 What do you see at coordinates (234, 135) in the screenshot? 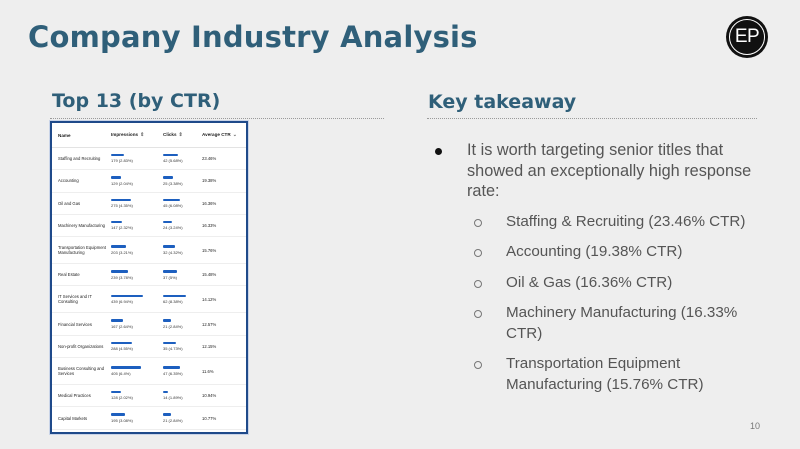
I see `sort-icon: ⌄` at bounding box center [234, 135].